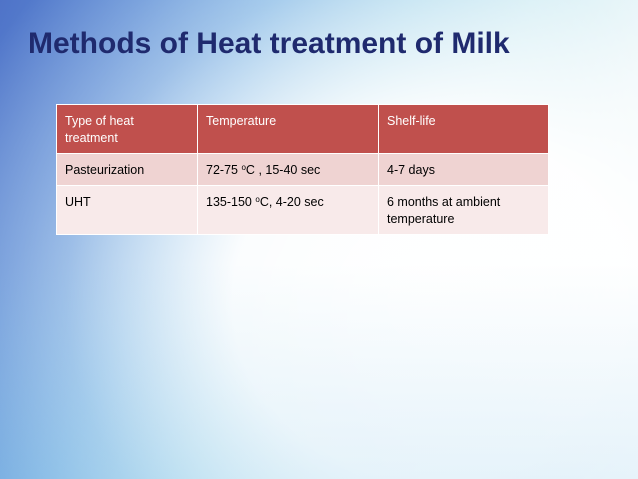  Describe the element at coordinates (463, 129) in the screenshot. I see `header-shelf-life: Shelf-life` at that location.